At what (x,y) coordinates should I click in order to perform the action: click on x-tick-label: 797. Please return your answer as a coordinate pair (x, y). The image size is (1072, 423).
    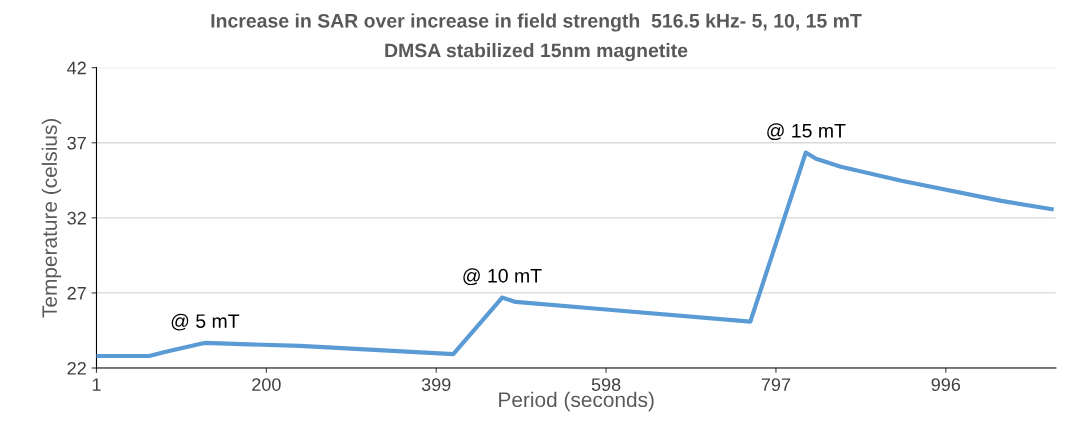
    Looking at the image, I should click on (776, 384).